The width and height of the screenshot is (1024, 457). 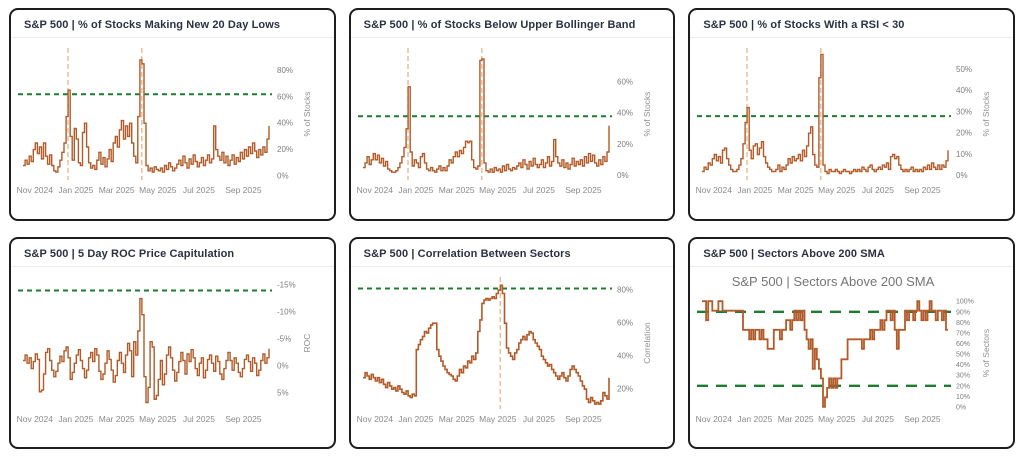 What do you see at coordinates (129, 253) in the screenshot?
I see `panel-title: S&P 500 | 5 Day ROC Price Capitulation` at bounding box center [129, 253].